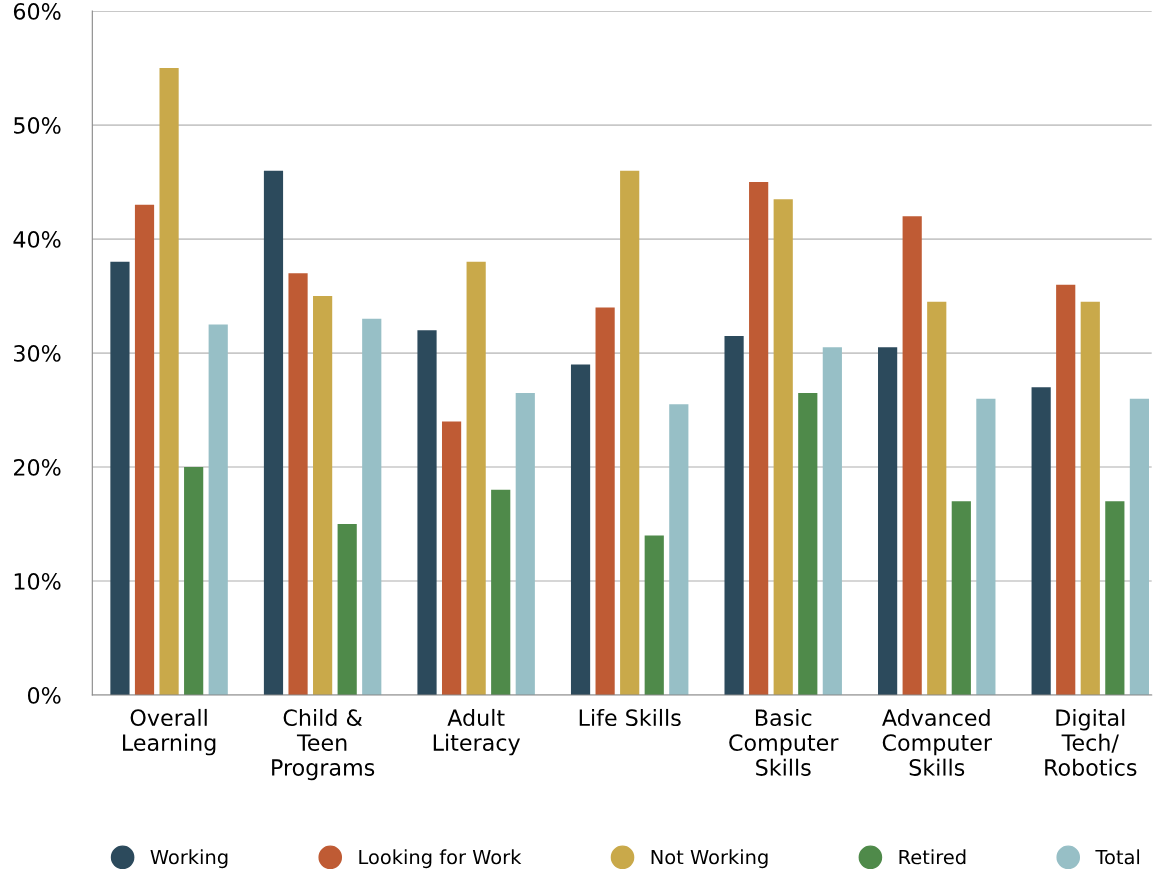  What do you see at coordinates (323, 744) in the screenshot?
I see `x-tick-label: Child & Teen Programs` at bounding box center [323, 744].